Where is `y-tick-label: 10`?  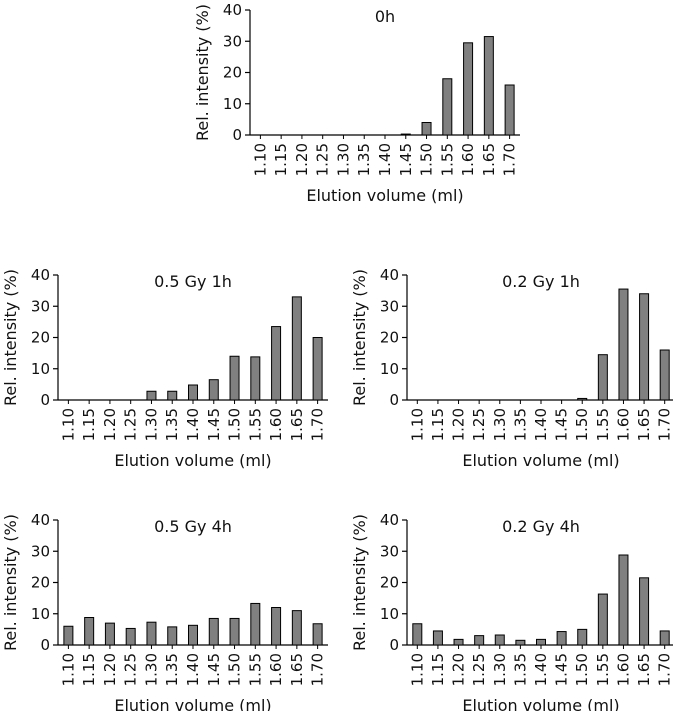 y-tick-label: 10 is located at coordinates (389, 614).